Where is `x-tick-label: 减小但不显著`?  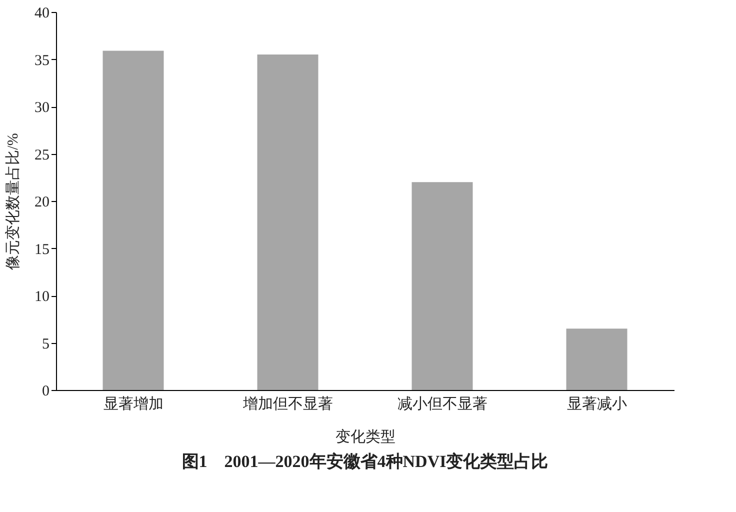
x-tick-label: 减小但不显著 is located at coordinates (442, 404).